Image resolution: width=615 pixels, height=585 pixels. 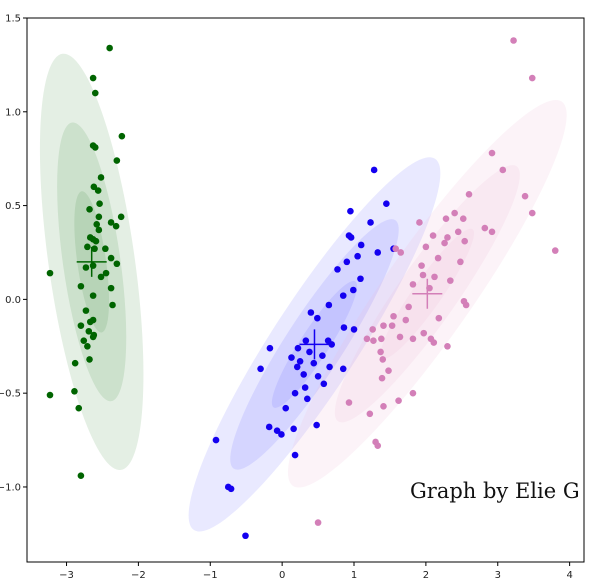 I want to click on y-tick-label-2: 1.0, so click(x=13, y=112).